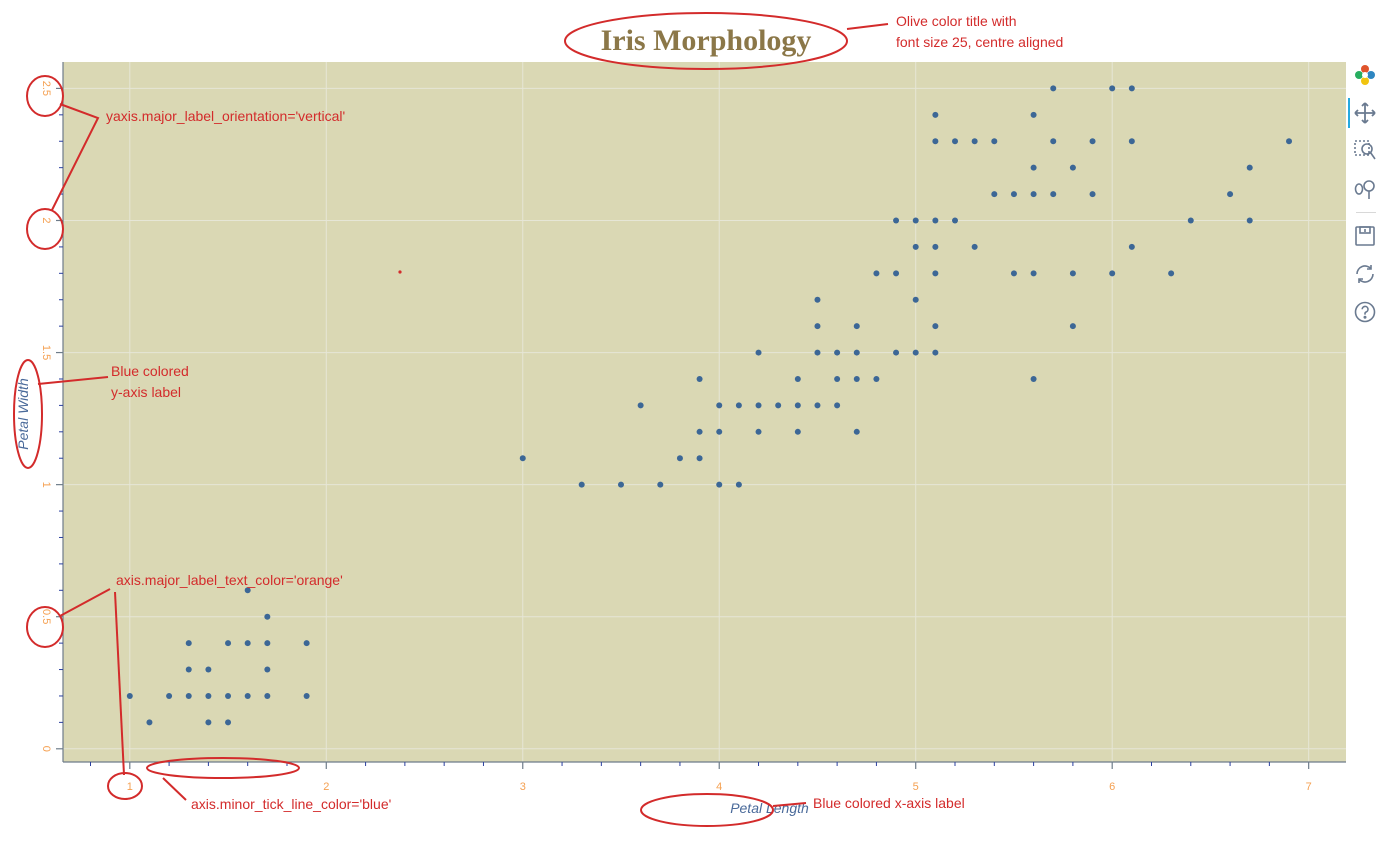  I want to click on y-tick-label: 0.5, so click(46, 616).